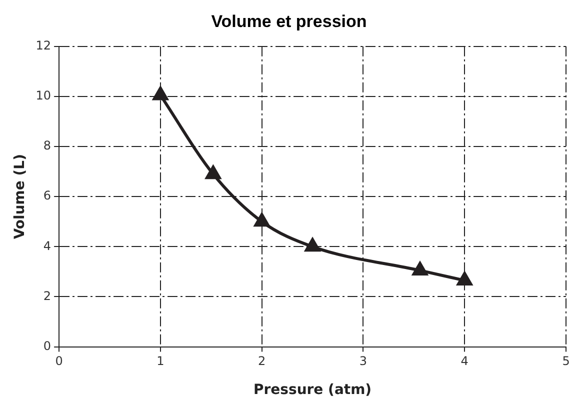 This screenshot has height=407, width=576. I want to click on y-tick-label: 0, so click(47, 345).